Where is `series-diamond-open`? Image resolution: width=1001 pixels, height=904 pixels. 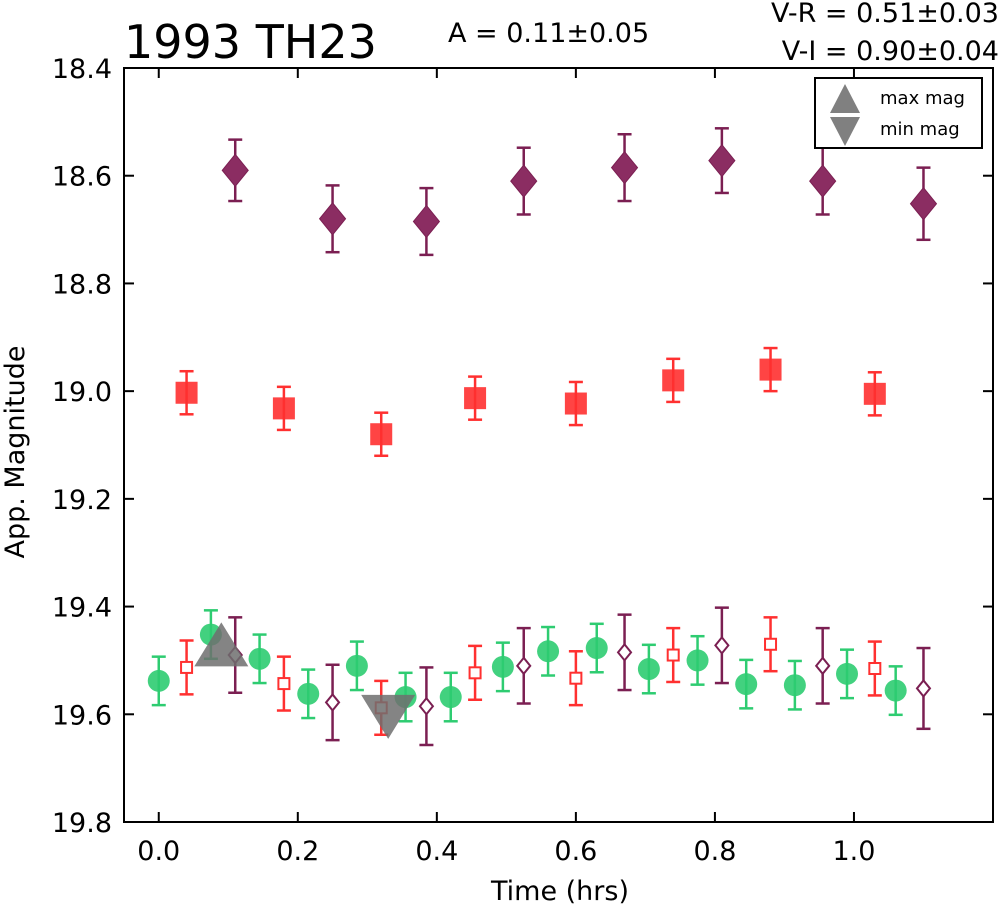 series-diamond-open is located at coordinates (579, 676).